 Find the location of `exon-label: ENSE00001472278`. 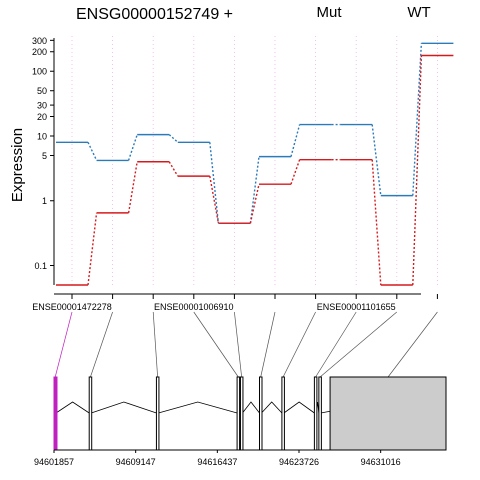

exon-label: ENSE00001472278 is located at coordinates (72, 307).